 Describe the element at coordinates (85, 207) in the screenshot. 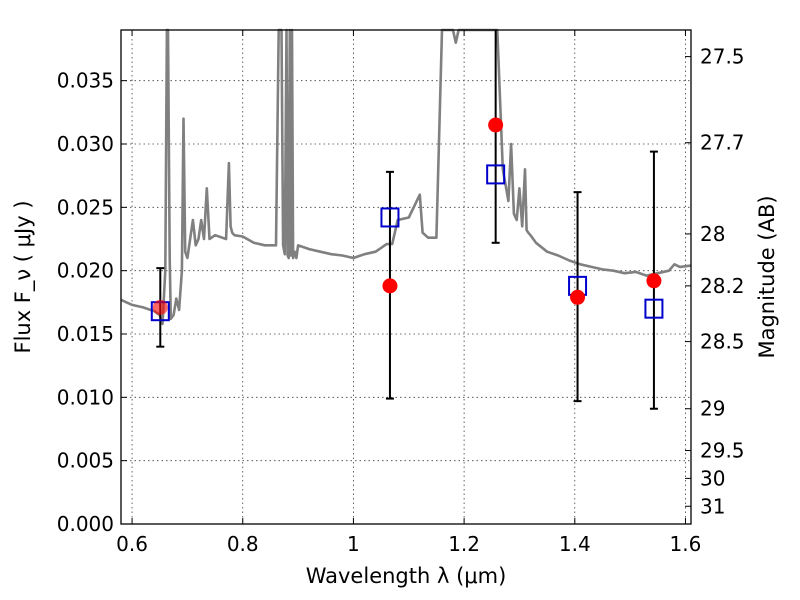

I see `y-tick-label-5: 0.025` at that location.